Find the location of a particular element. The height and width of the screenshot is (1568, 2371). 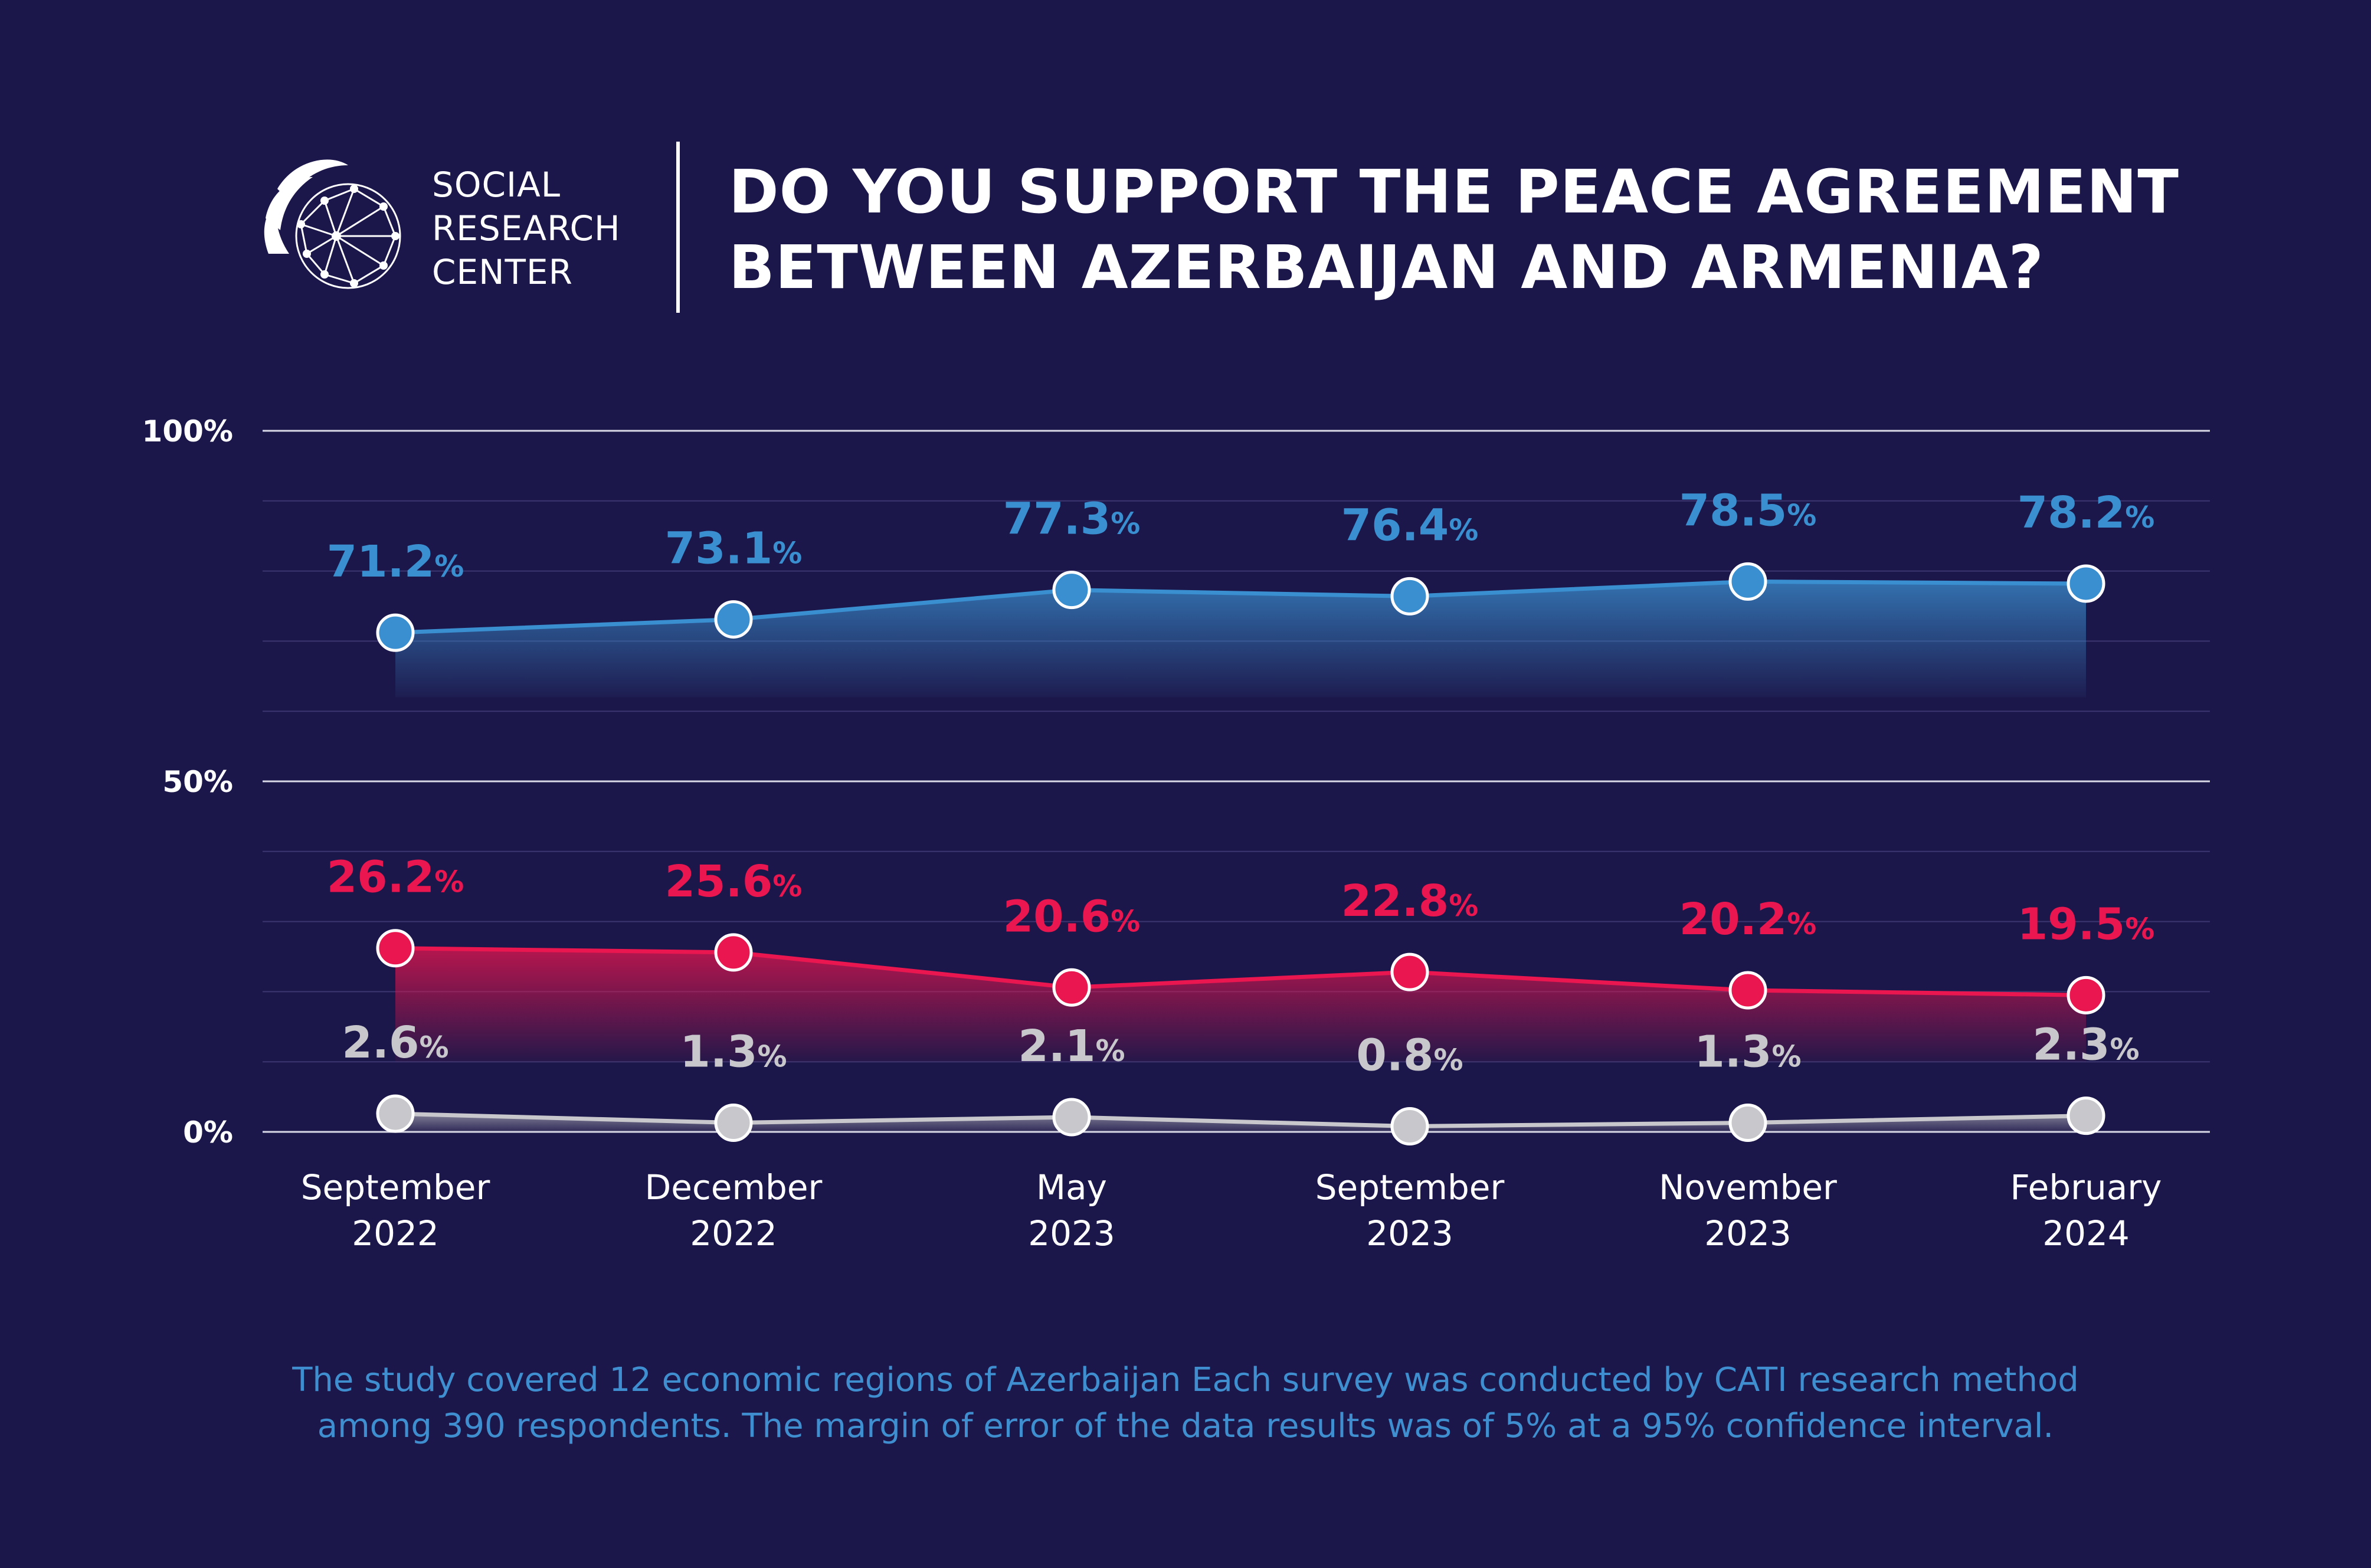

y-tick-label: 50% is located at coordinates (198, 782).